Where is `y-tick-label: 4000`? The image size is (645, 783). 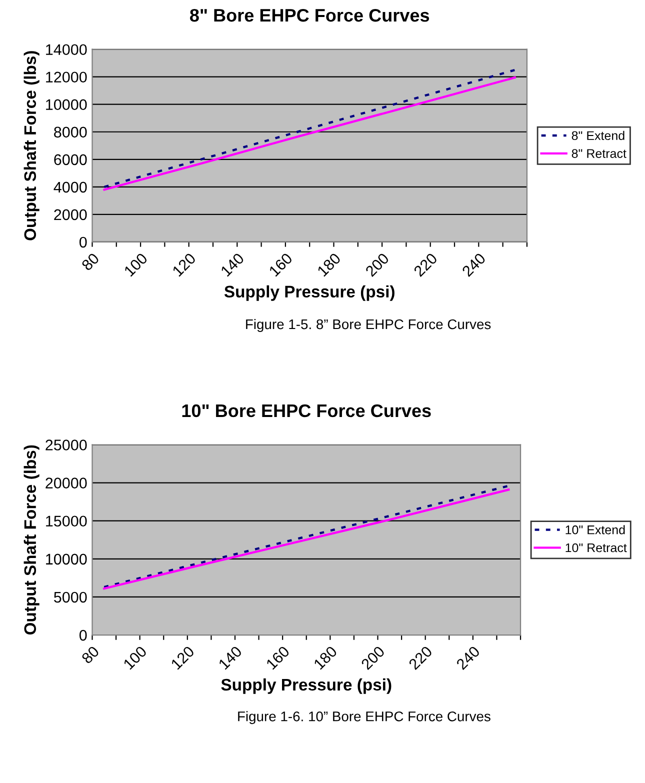 y-tick-label: 4000 is located at coordinates (70, 187).